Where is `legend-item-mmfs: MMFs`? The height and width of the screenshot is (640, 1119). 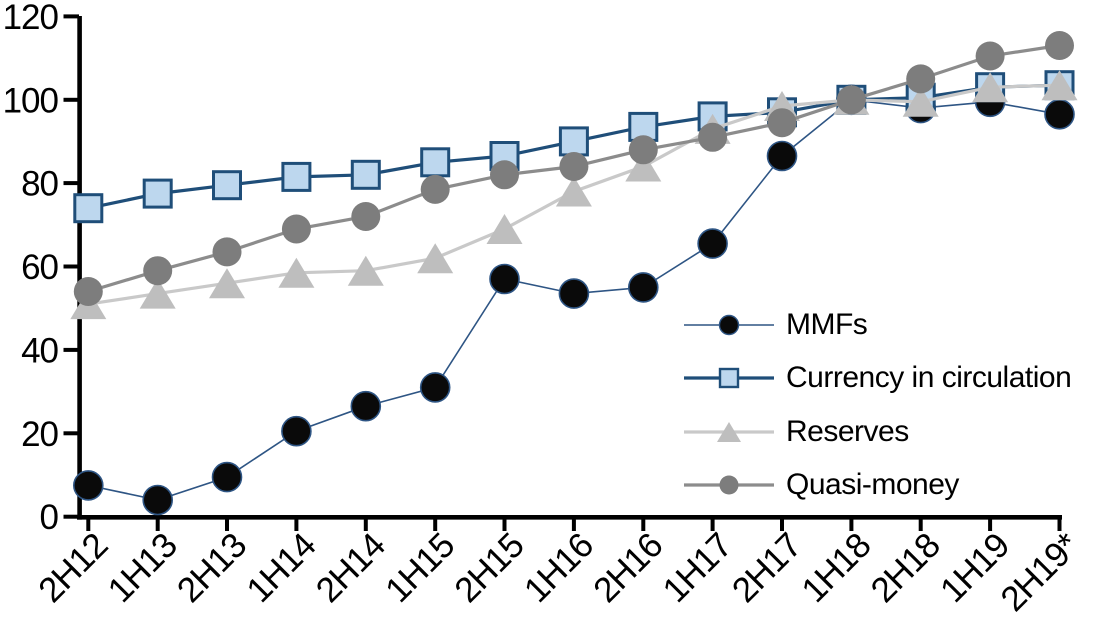 legend-item-mmfs: MMFs is located at coordinates (775, 325).